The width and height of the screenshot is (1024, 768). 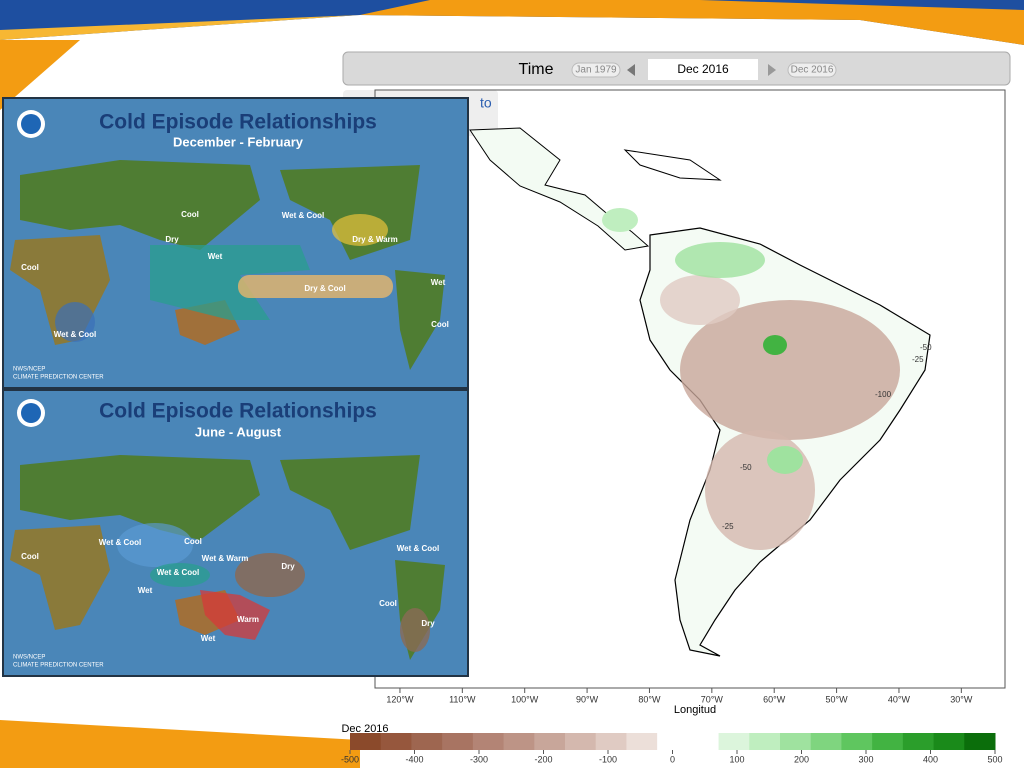 I want to click on prev-arrow, so click(x=631, y=70).